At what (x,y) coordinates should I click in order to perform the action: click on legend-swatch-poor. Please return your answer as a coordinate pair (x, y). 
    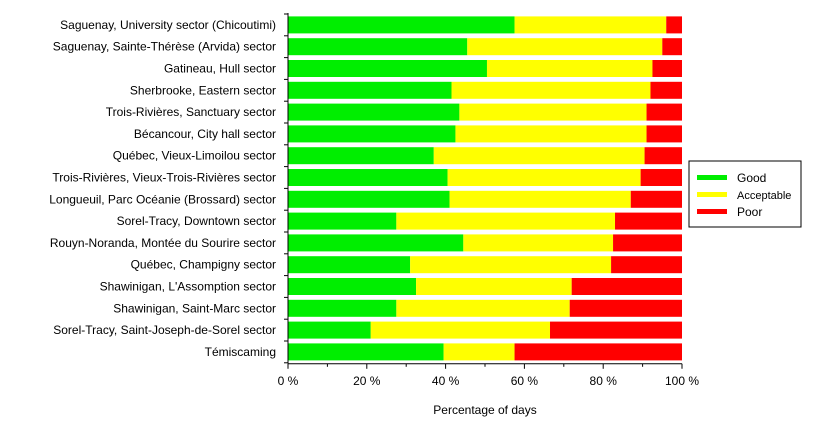
    Looking at the image, I should click on (712, 211).